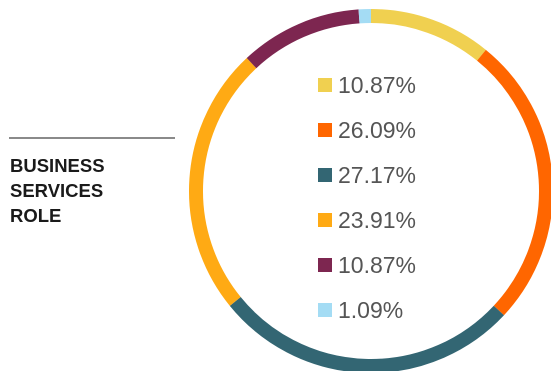 Image resolution: width=551 pixels, height=371 pixels. What do you see at coordinates (57, 190) in the screenshot?
I see `role-label-line-2: SERVICES` at bounding box center [57, 190].